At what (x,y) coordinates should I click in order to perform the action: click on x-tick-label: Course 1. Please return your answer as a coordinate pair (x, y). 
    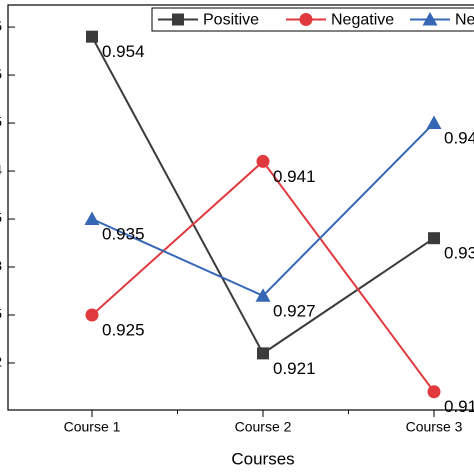
    Looking at the image, I should click on (92, 427).